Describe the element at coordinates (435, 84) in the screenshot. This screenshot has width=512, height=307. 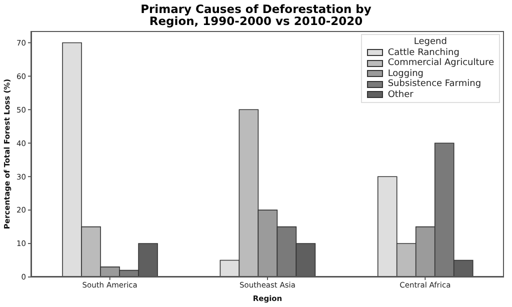
I see `legend-label: Subsistence Farming` at that location.